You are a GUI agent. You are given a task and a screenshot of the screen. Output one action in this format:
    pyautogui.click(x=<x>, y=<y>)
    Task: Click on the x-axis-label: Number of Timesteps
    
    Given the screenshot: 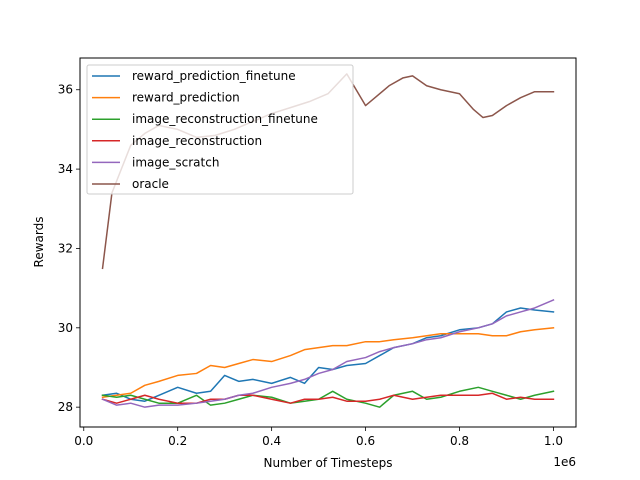 What is the action you would take?
    pyautogui.click(x=328, y=463)
    